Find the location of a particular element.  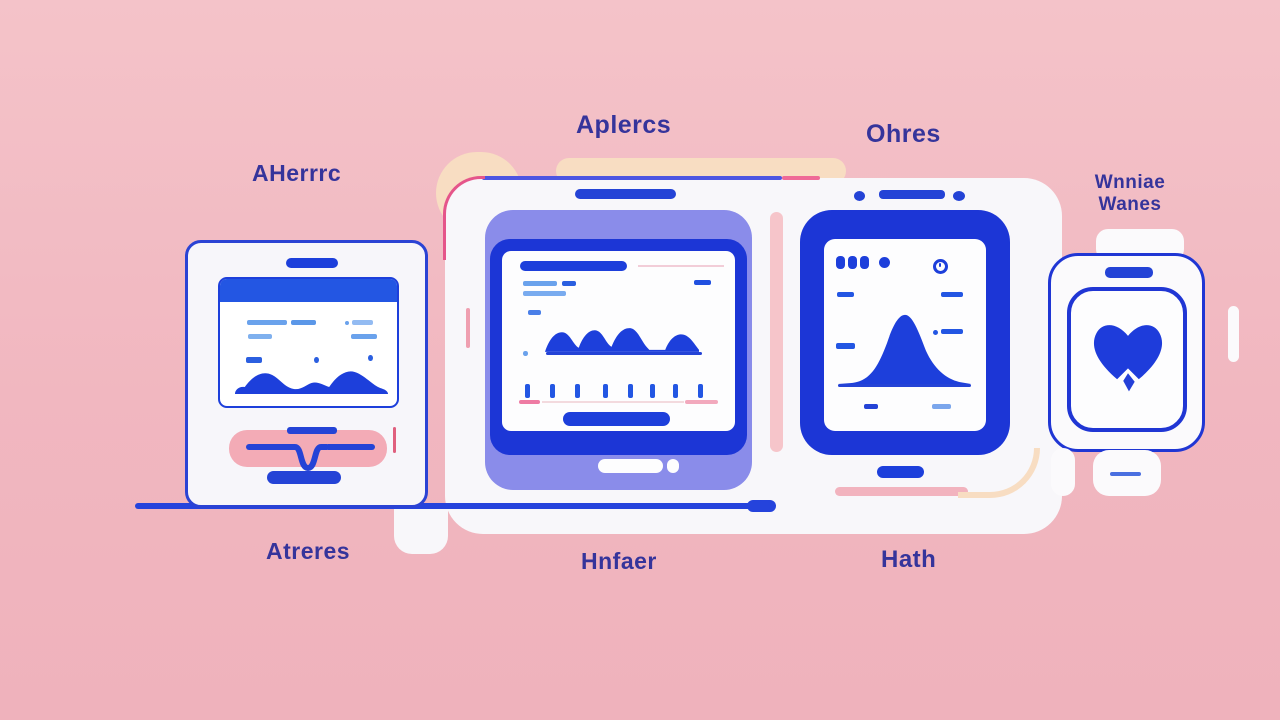

label-monitor-top: AHerrrc is located at coordinates (297, 173).